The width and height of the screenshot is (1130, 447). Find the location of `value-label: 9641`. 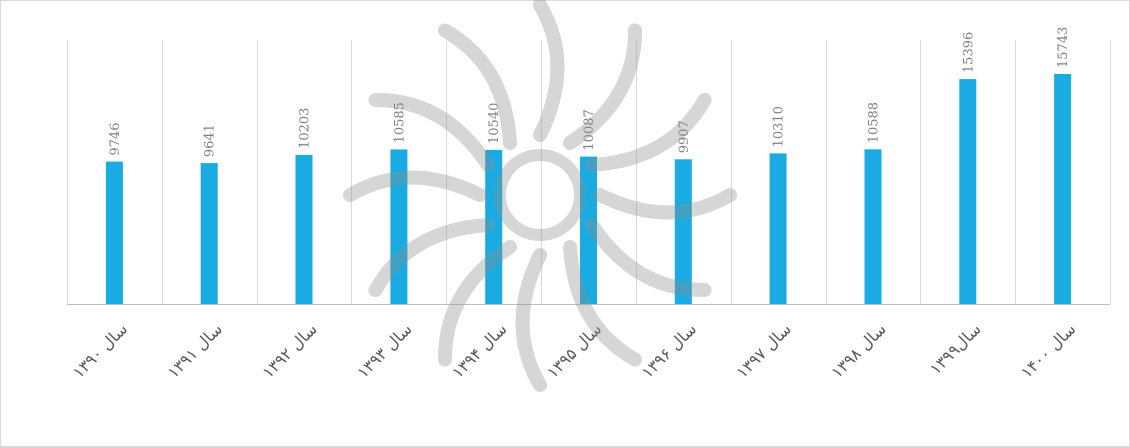

value-label: 9641 is located at coordinates (210, 140).